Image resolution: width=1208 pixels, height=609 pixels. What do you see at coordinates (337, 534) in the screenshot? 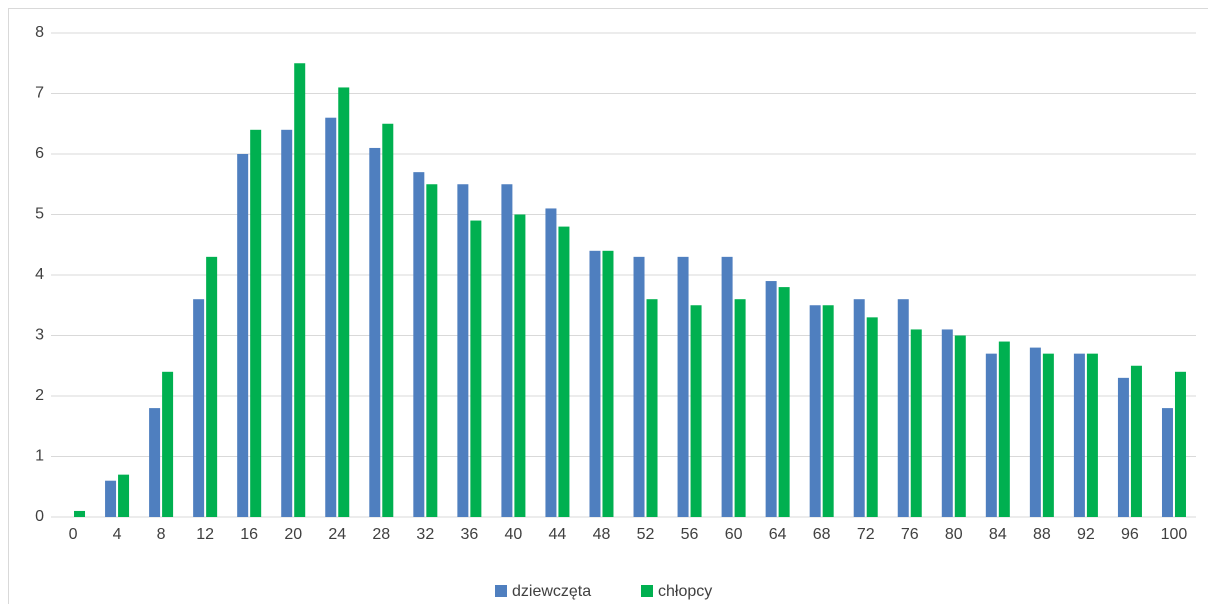
I see `x-tick-label: 24` at bounding box center [337, 534].